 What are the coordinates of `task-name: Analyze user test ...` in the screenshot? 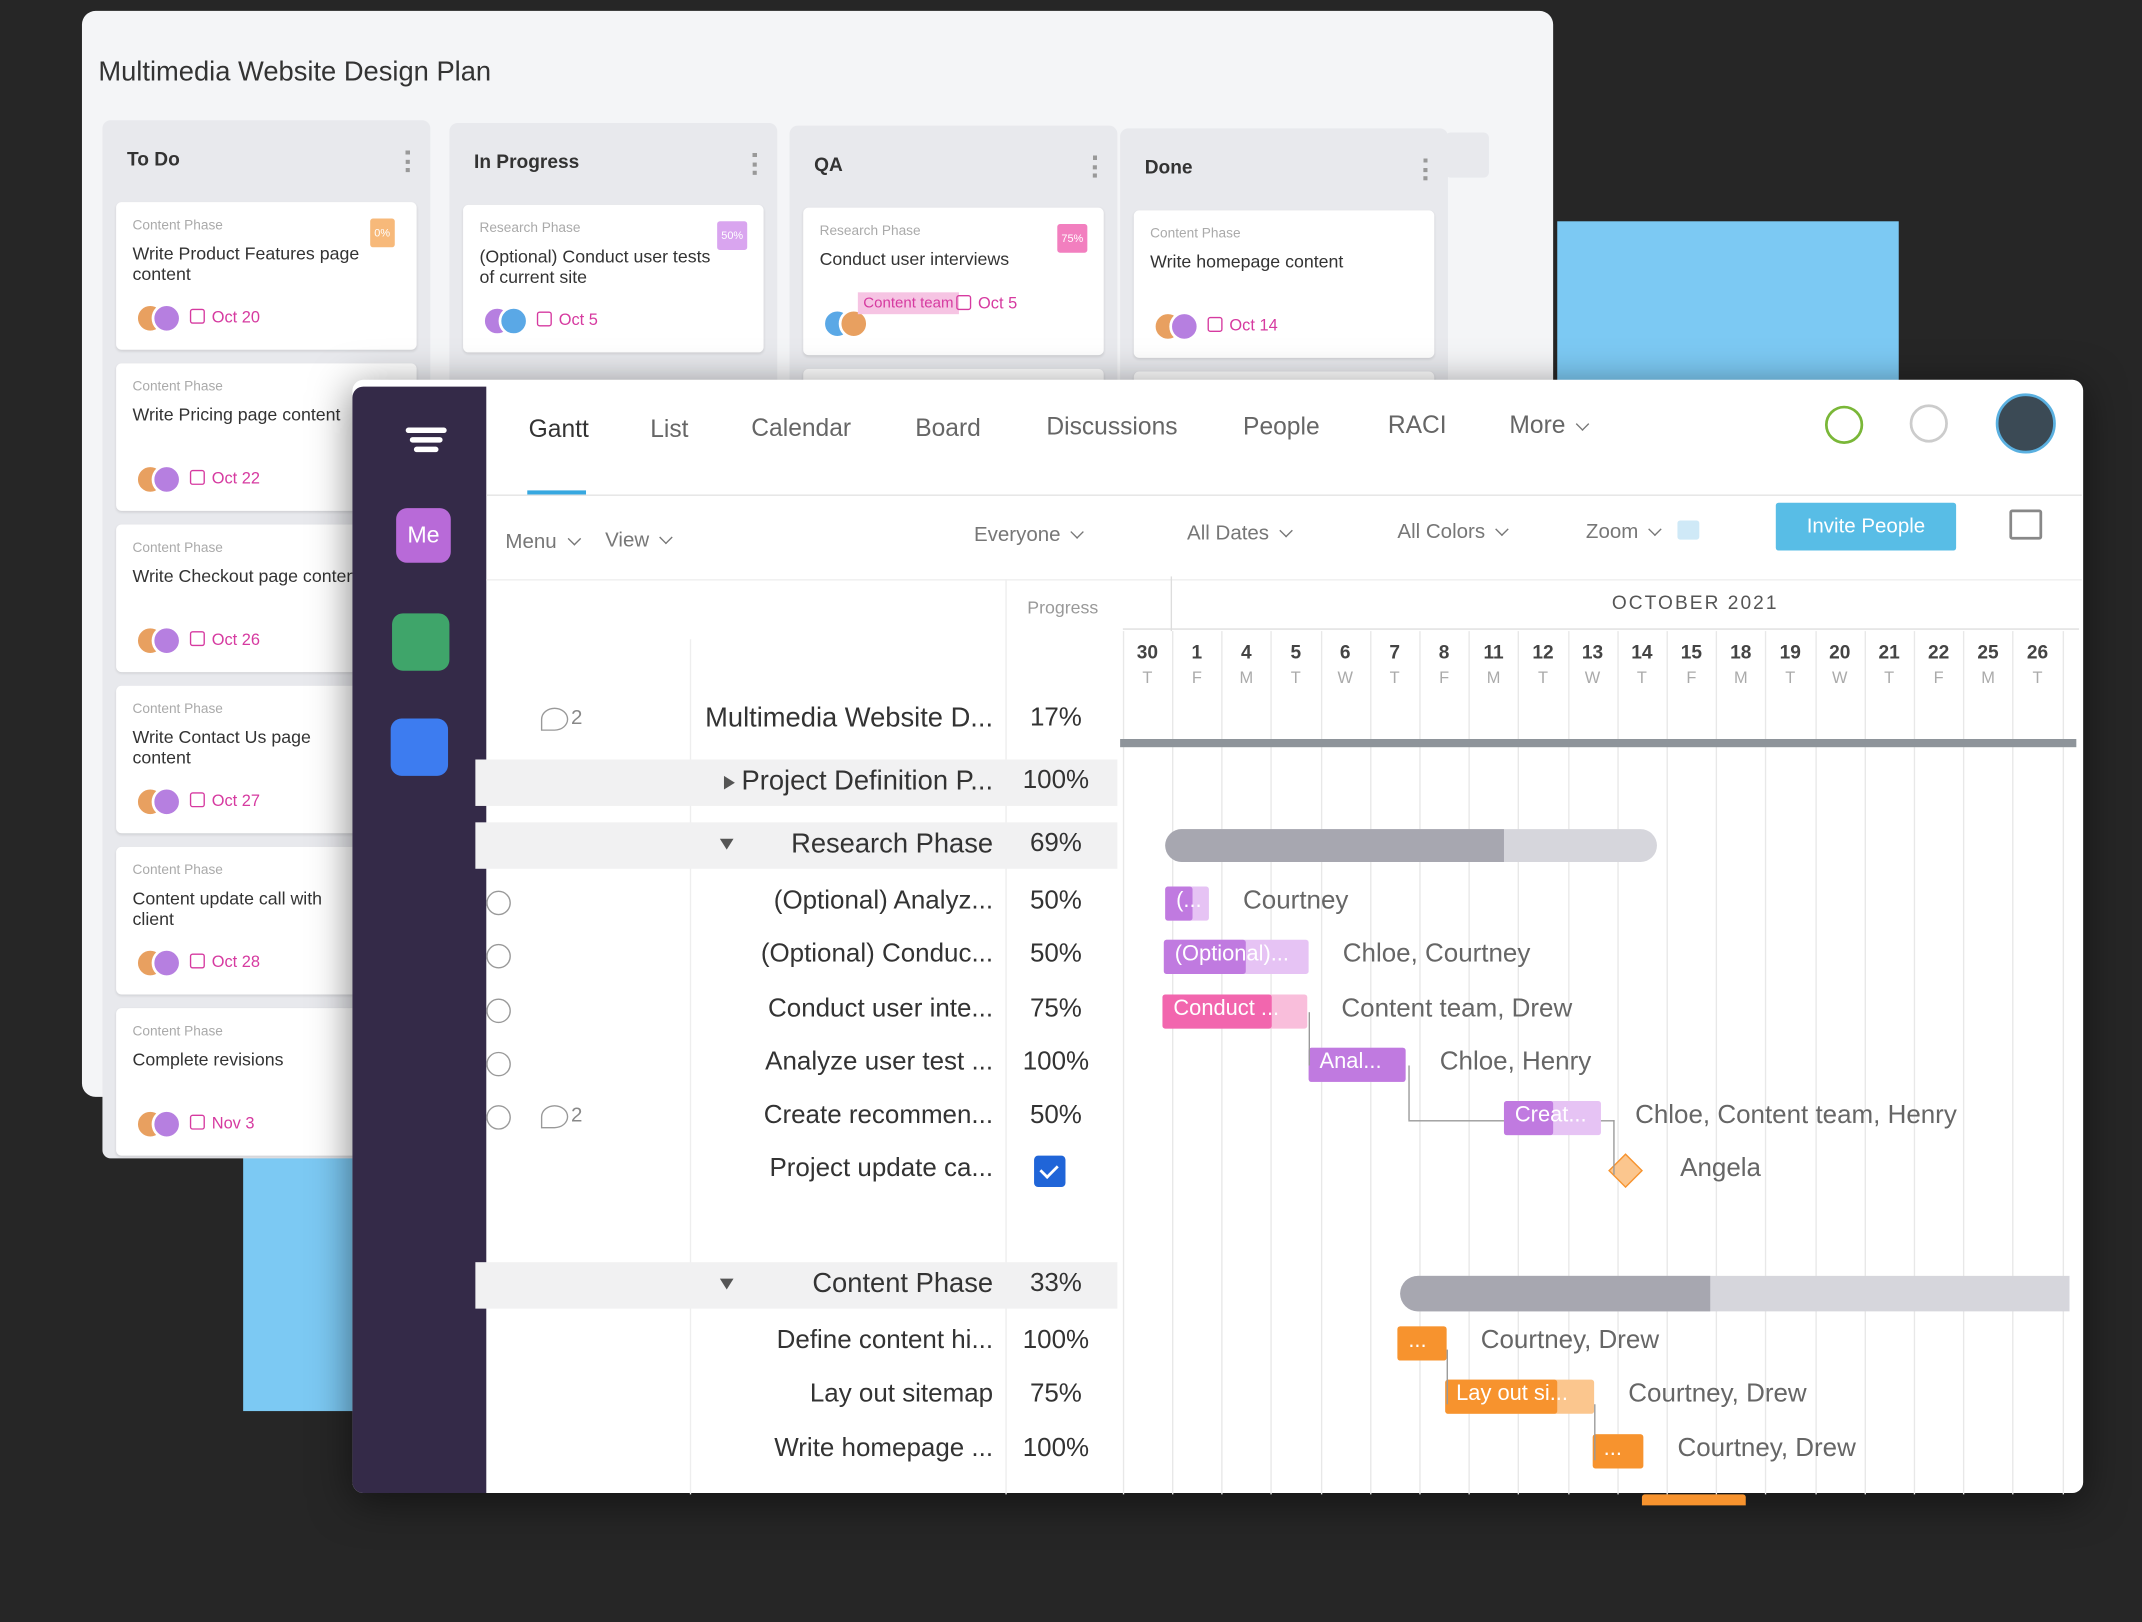 It's located at (879, 1062).